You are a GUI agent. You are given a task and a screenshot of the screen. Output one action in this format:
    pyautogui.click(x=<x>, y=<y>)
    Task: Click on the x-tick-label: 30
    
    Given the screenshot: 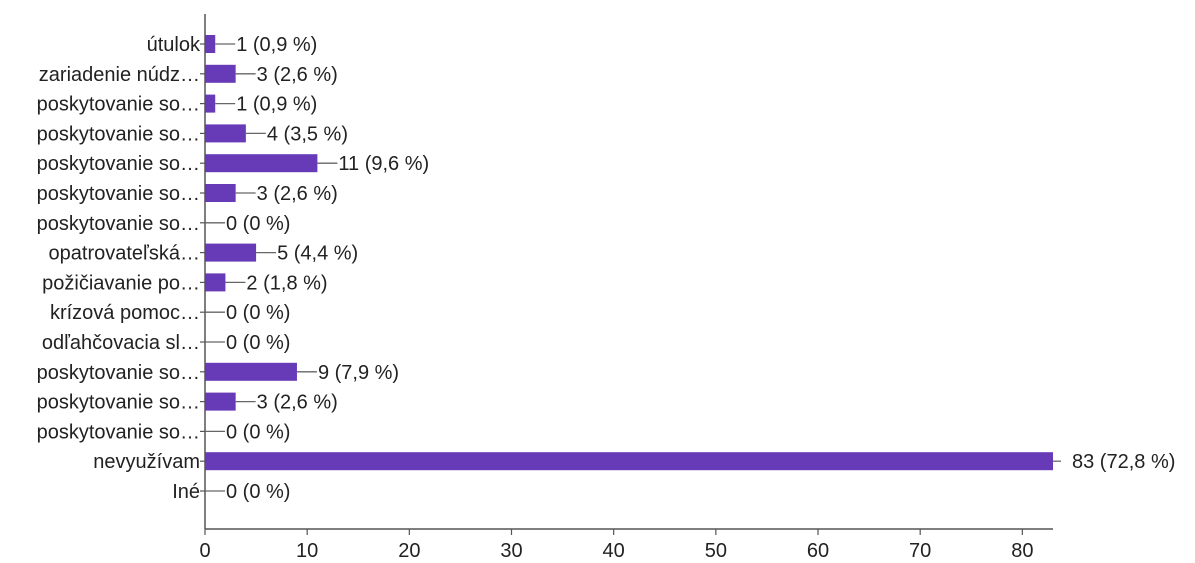 What is the action you would take?
    pyautogui.click(x=511, y=551)
    